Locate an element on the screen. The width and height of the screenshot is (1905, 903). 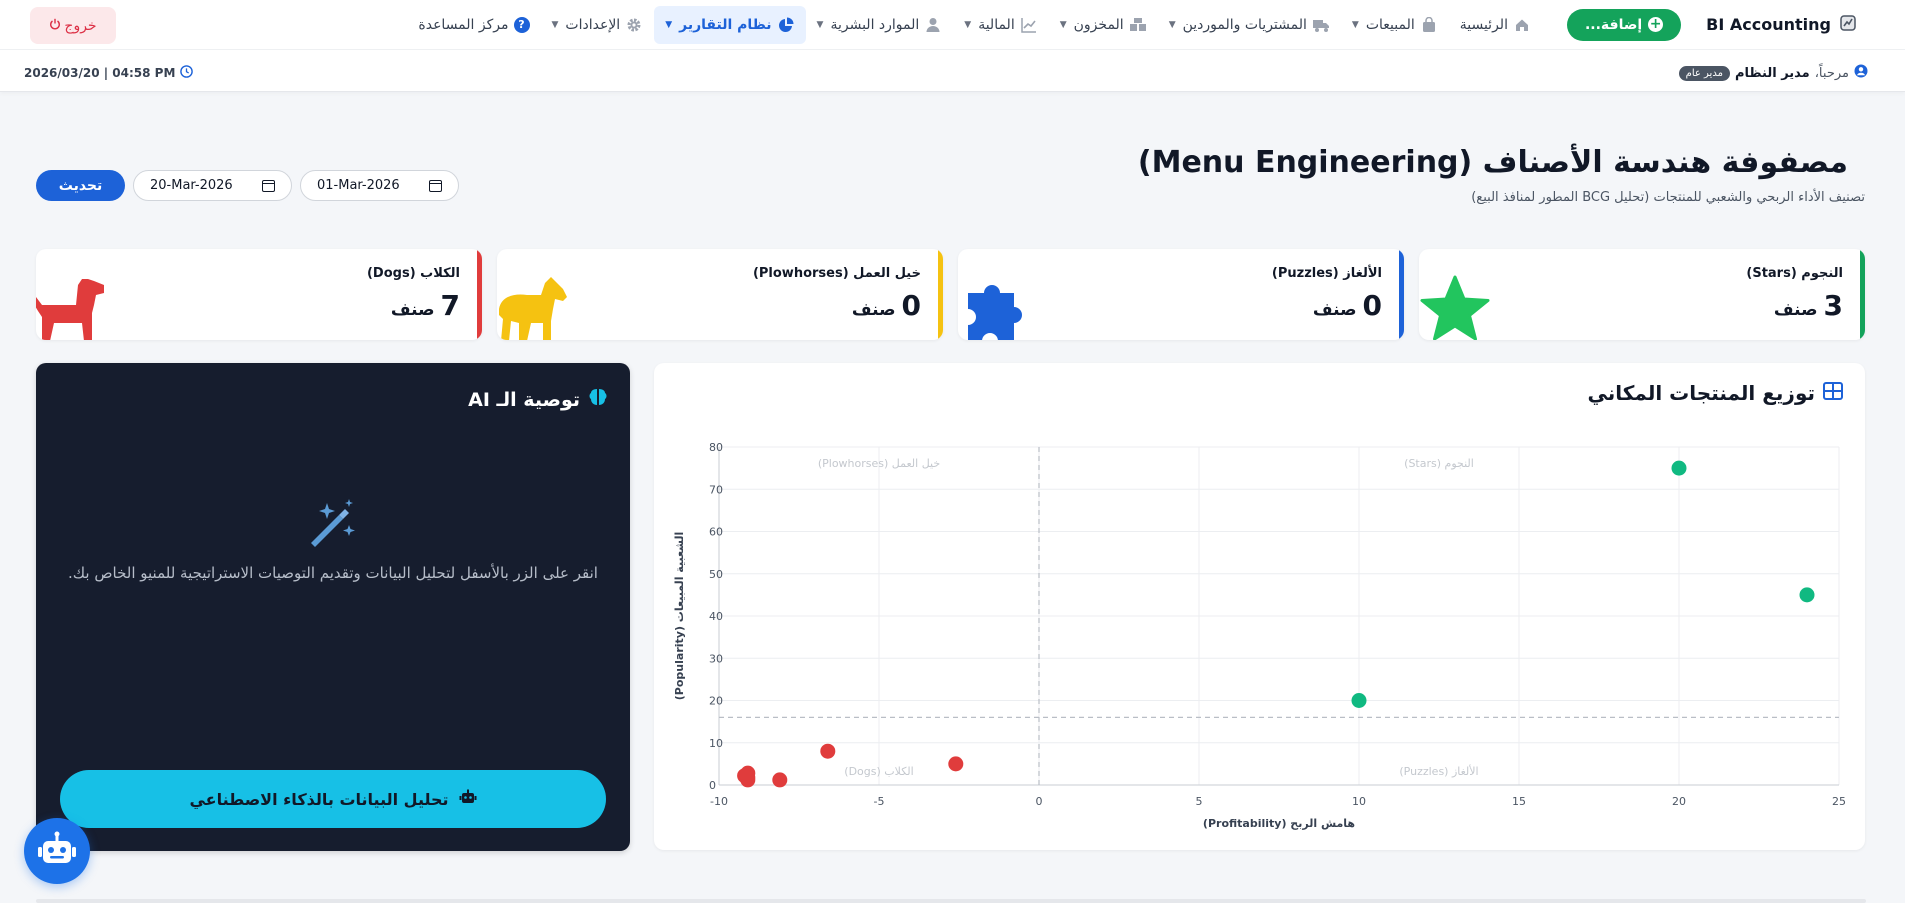
nav-item-sales: المبيعات ▼ is located at coordinates (1395, 25).